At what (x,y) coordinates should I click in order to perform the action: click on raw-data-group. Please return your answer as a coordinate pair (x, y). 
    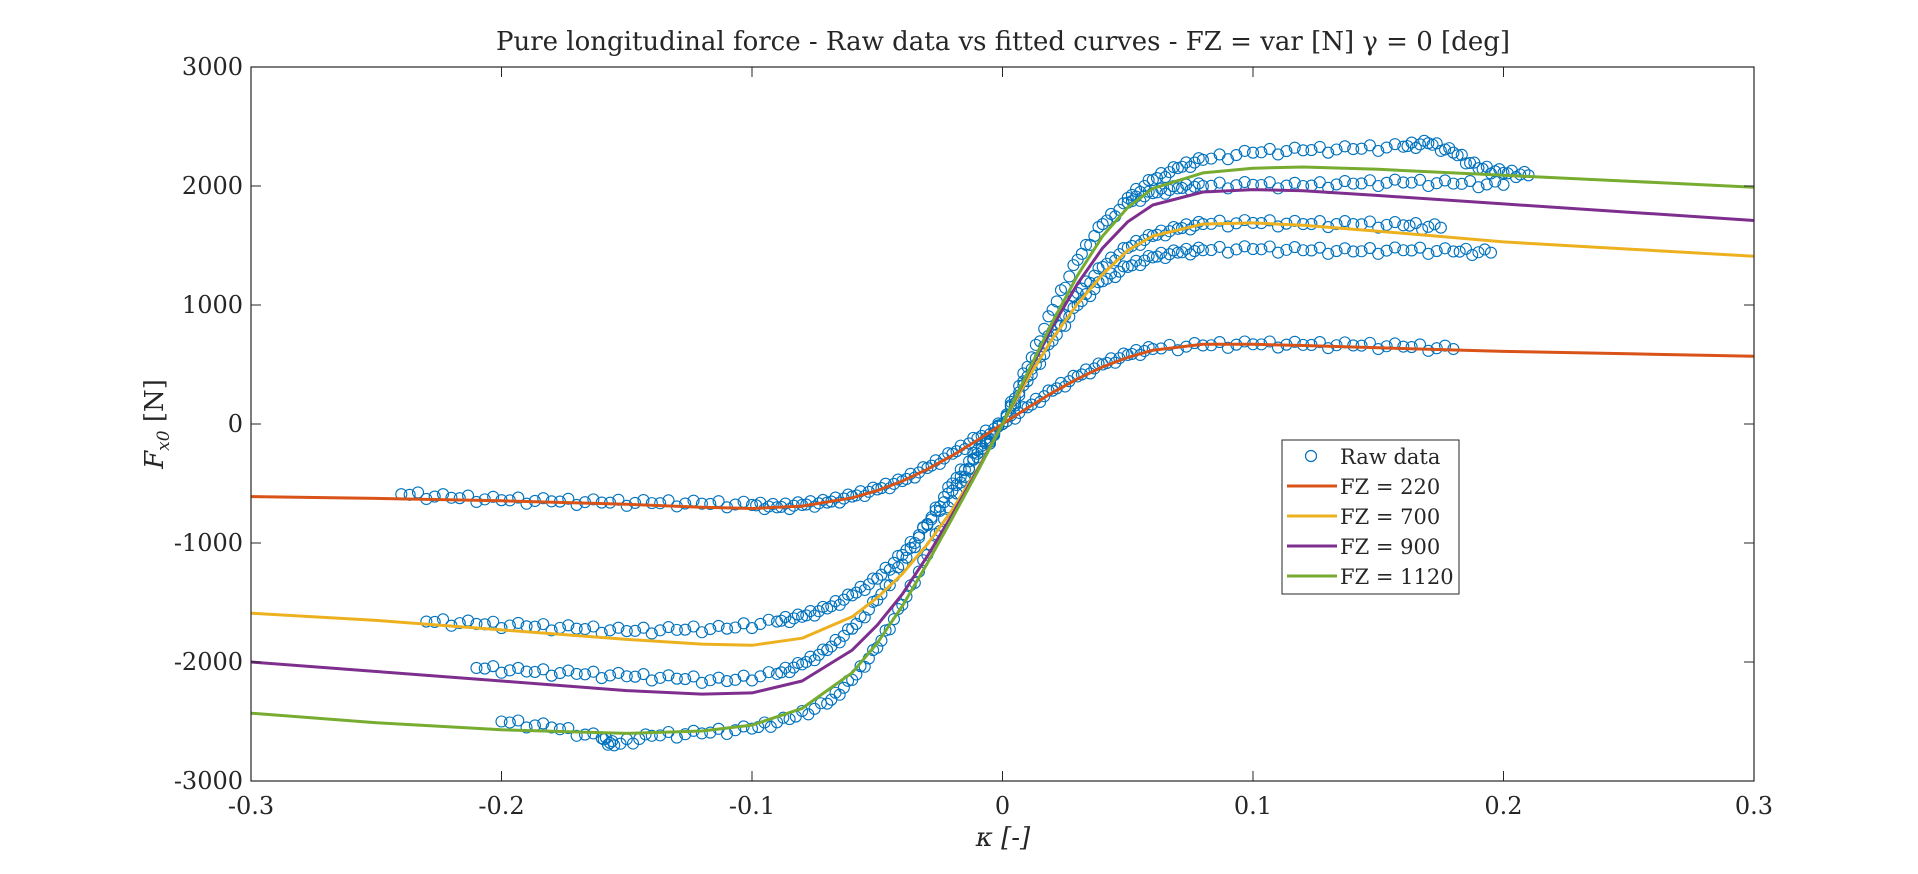
    Looking at the image, I should click on (1328, 169).